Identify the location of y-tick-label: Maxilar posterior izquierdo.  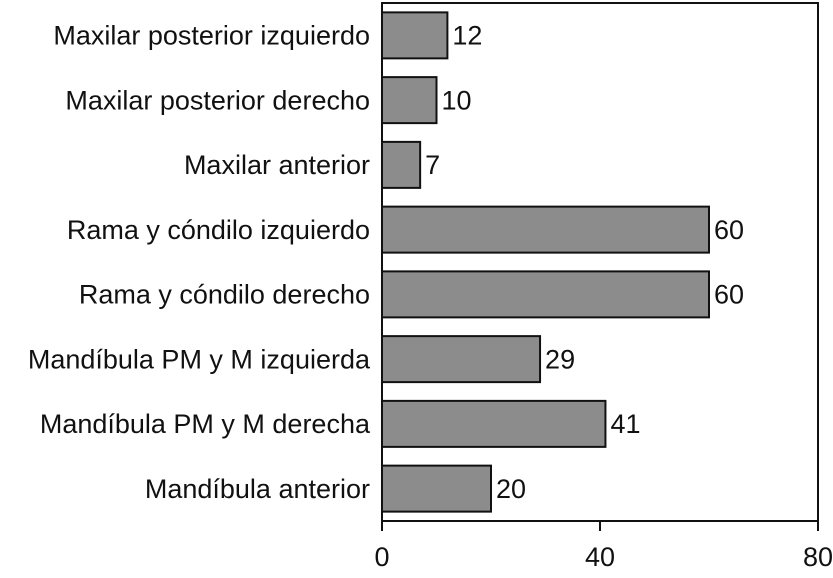
(211, 36).